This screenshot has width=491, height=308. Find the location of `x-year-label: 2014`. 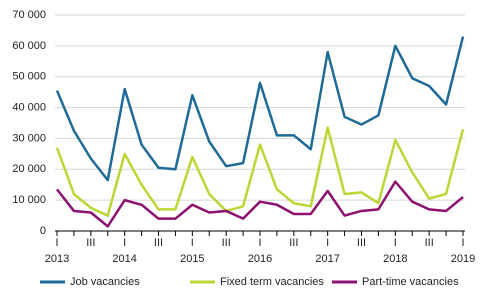

x-year-label: 2014 is located at coordinates (124, 259).